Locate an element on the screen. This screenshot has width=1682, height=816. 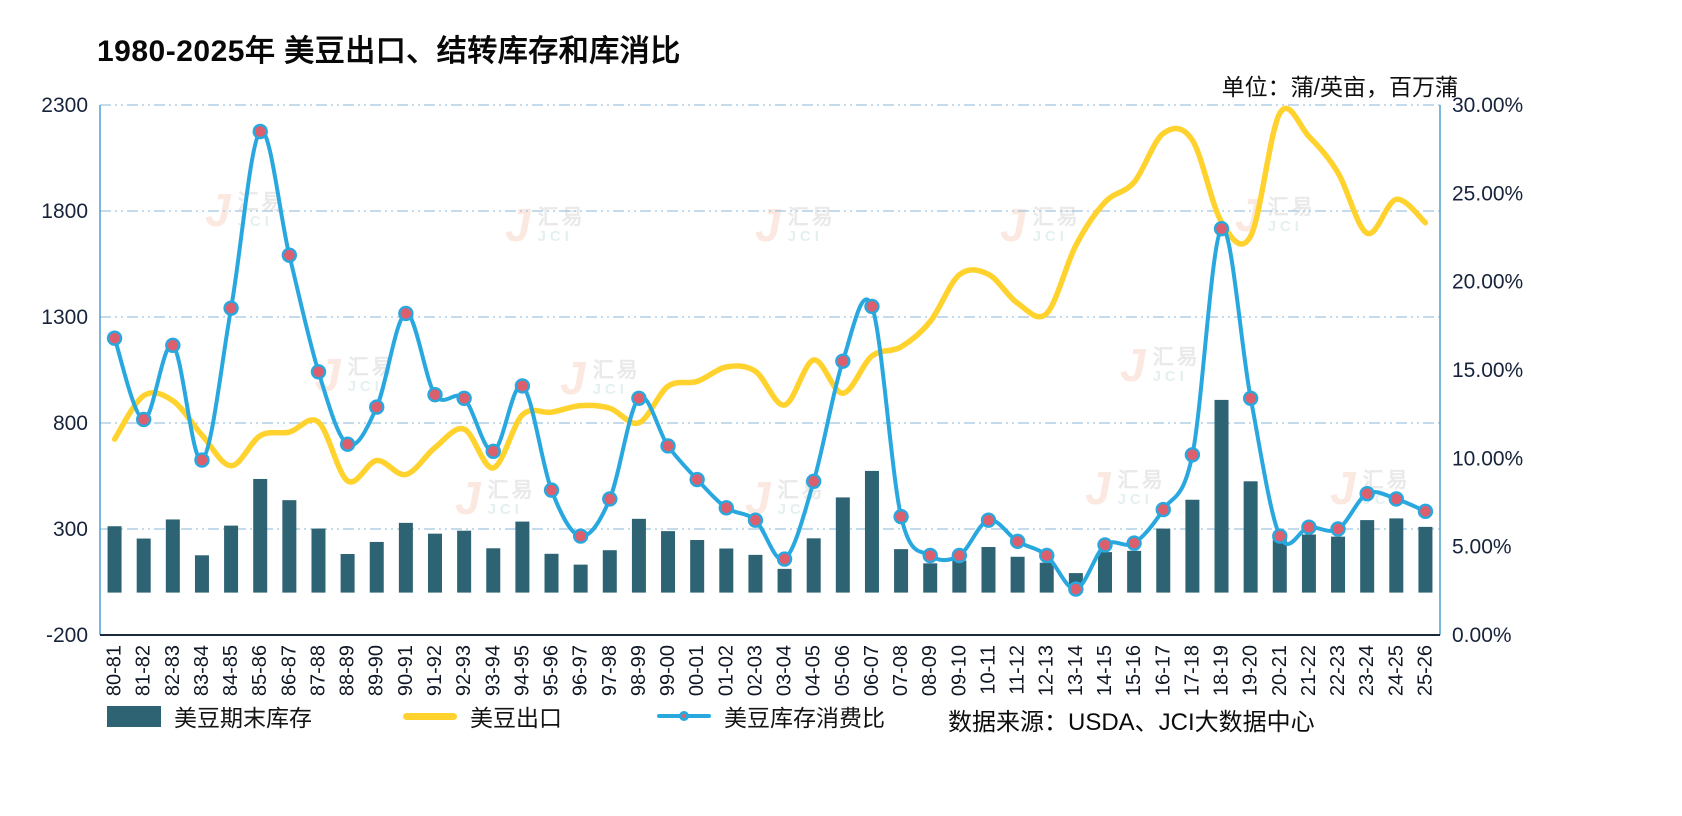
svg-text: 1800 is located at coordinates (64, 211).